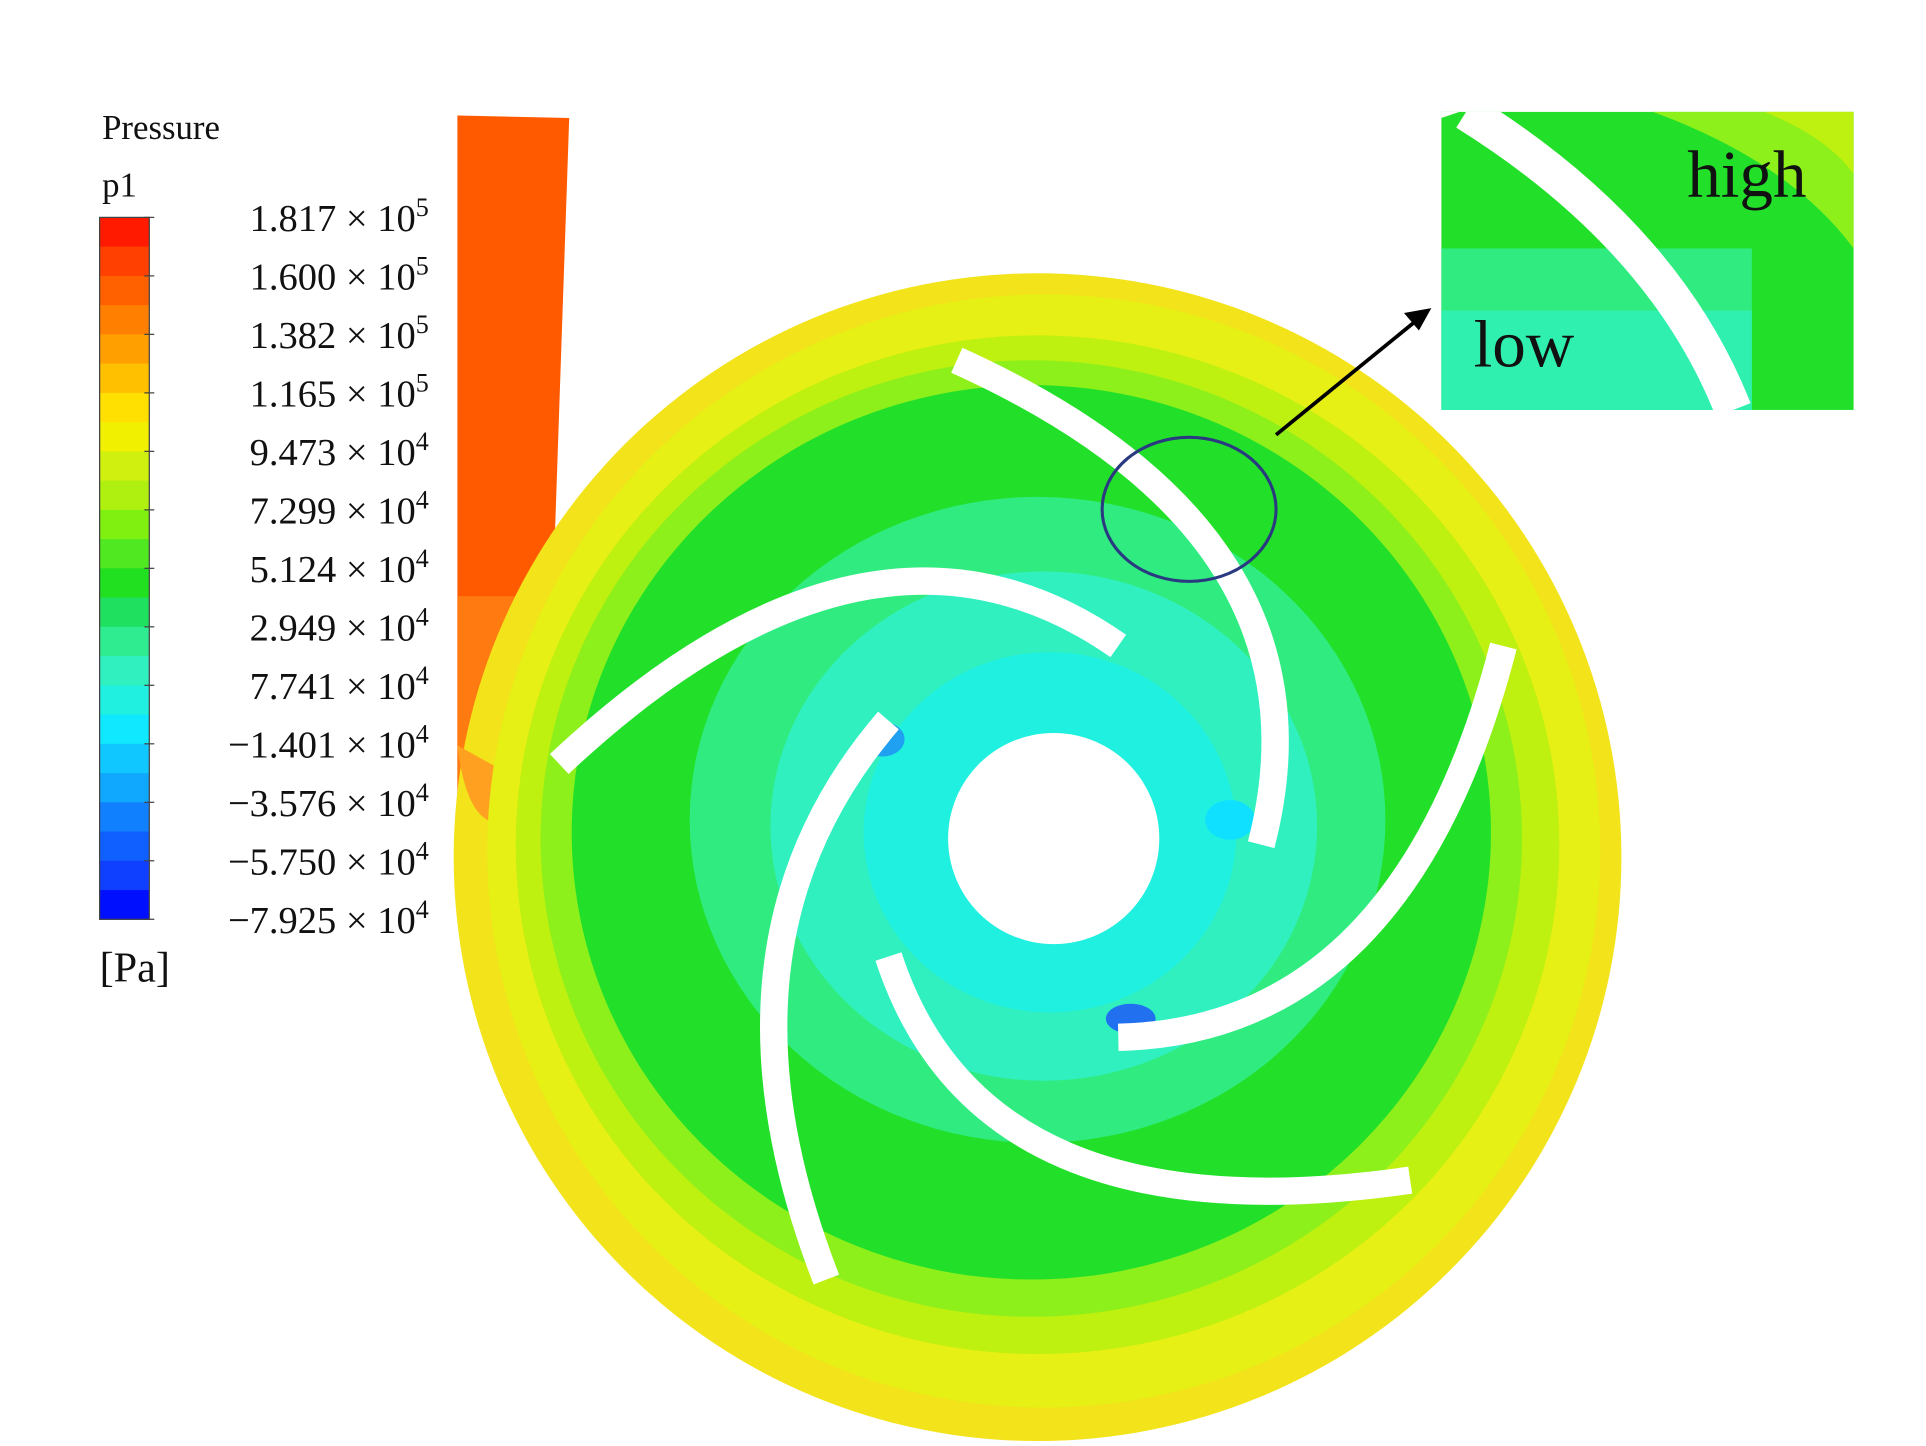 Image resolution: width=1926 pixels, height=1446 pixels. I want to click on inset: high low, so click(1647, 260).